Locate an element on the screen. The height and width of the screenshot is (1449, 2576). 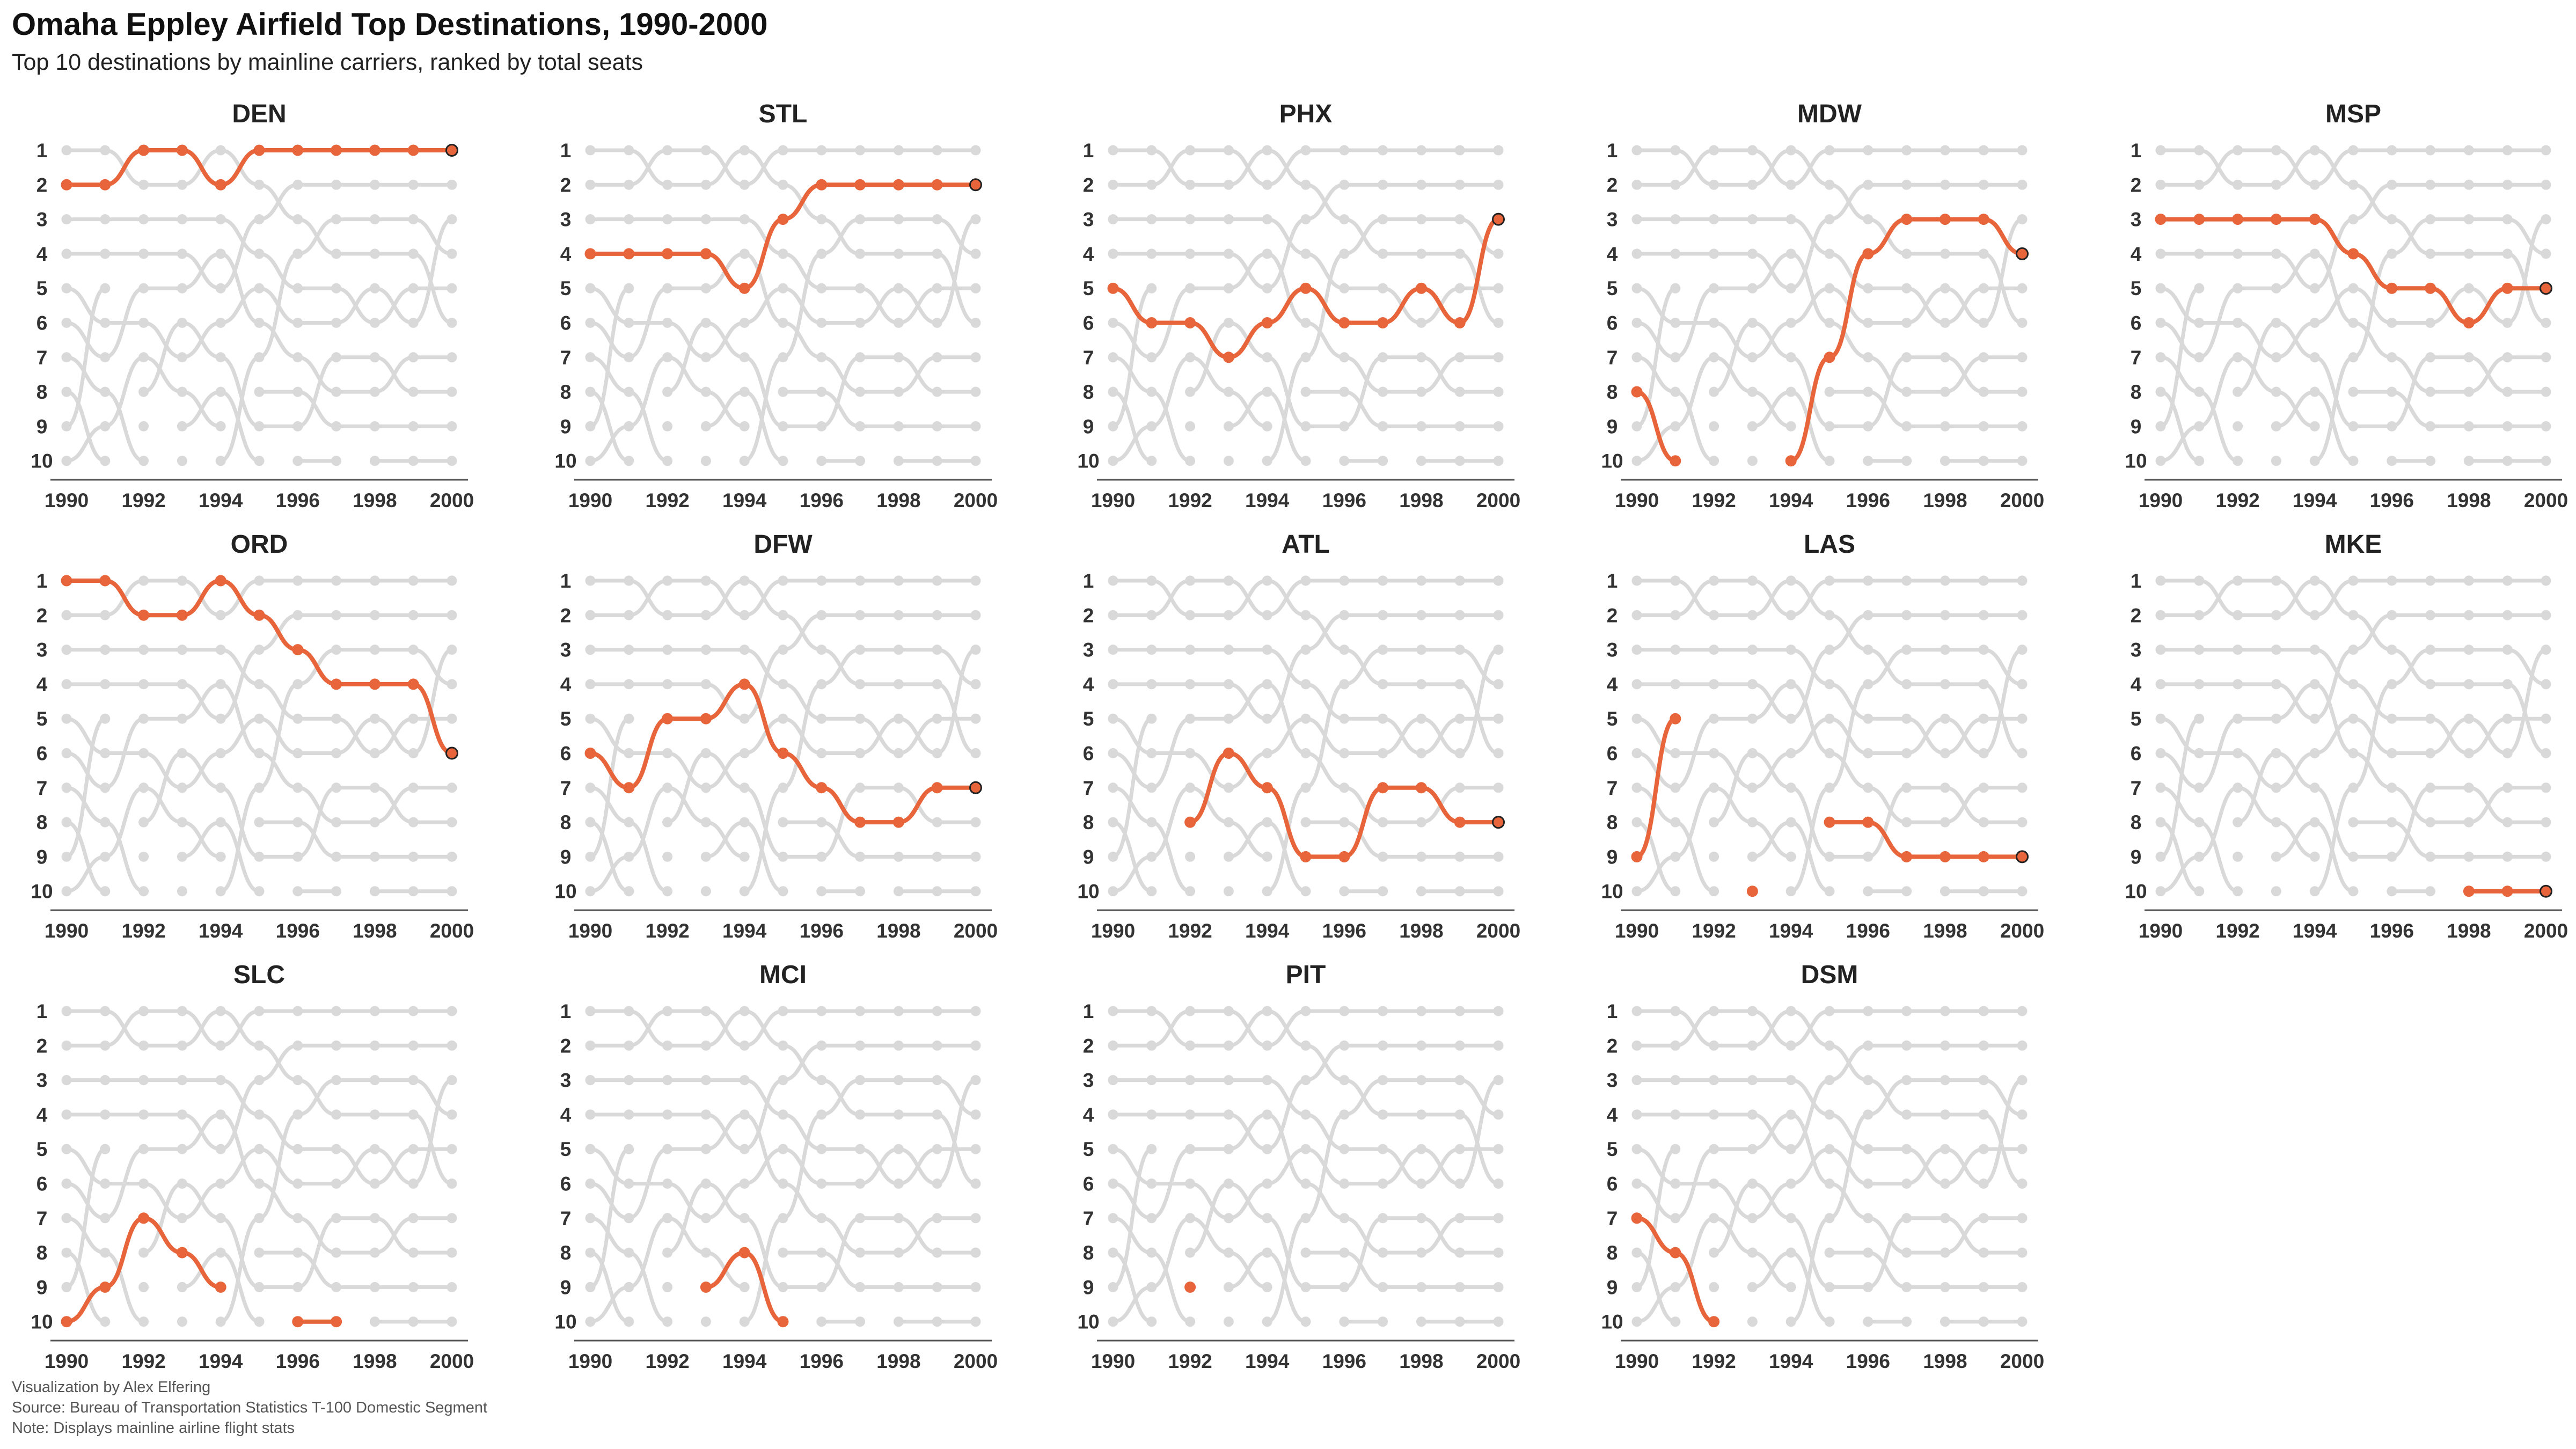
x-tick-label: 2000 is located at coordinates (452, 500).